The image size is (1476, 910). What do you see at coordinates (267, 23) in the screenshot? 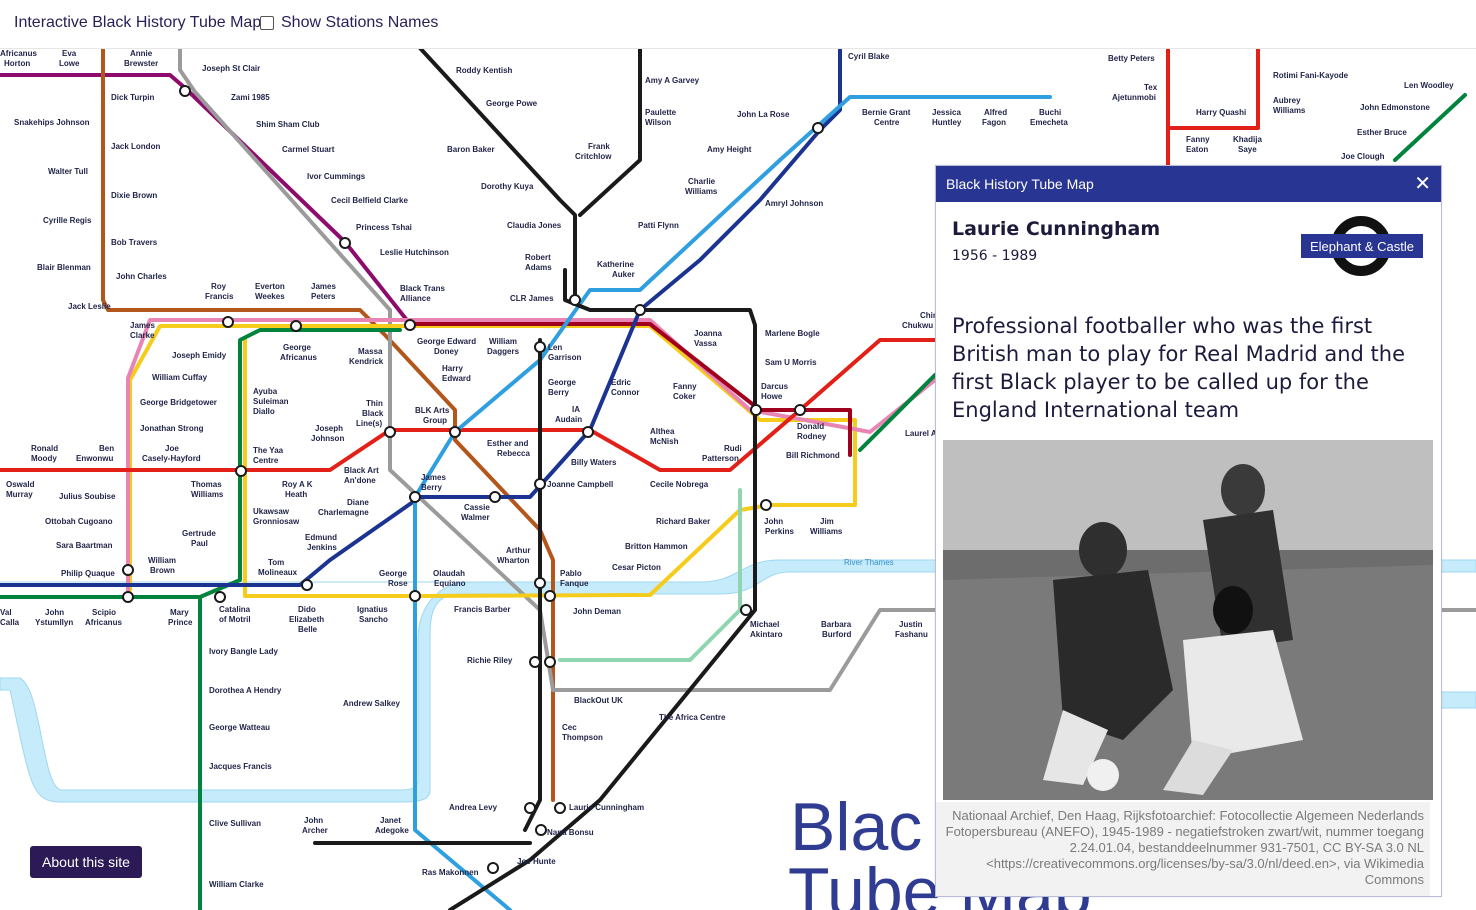
I see `show-station-names-checkbox` at bounding box center [267, 23].